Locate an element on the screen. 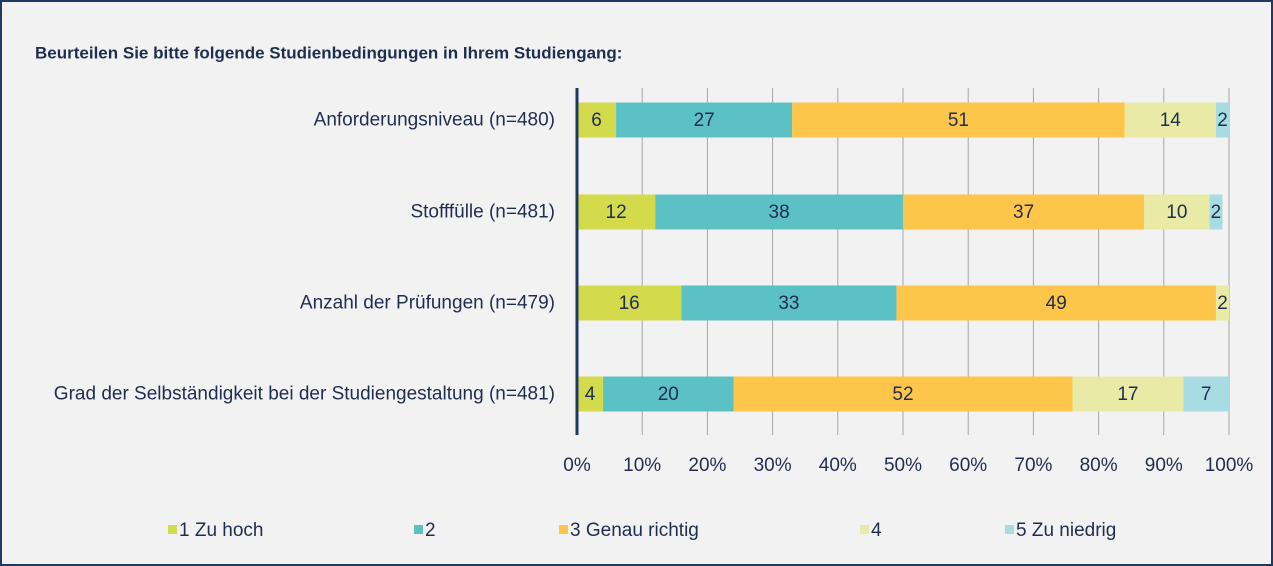 The image size is (1273, 566). data-label: 16 is located at coordinates (629, 303).